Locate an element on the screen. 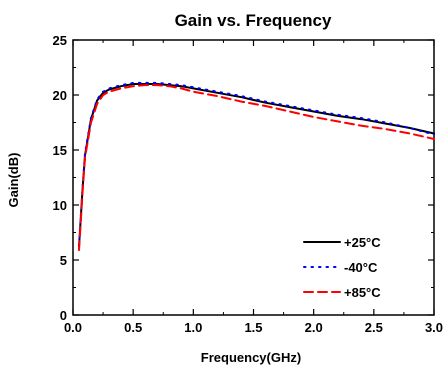 This screenshot has height=374, width=446. y-tick-label: 15 is located at coordinates (60, 150).